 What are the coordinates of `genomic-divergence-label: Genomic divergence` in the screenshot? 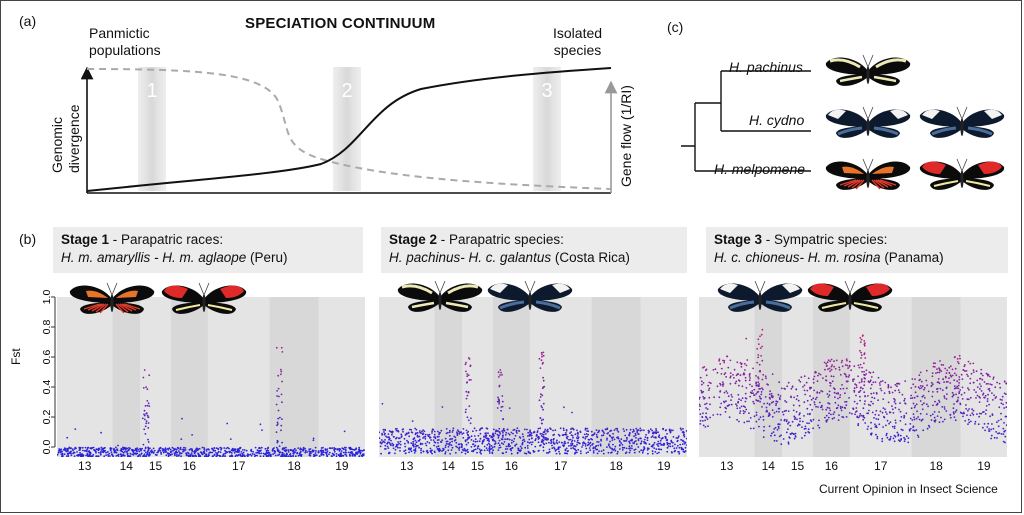 It's located at (65, 139).